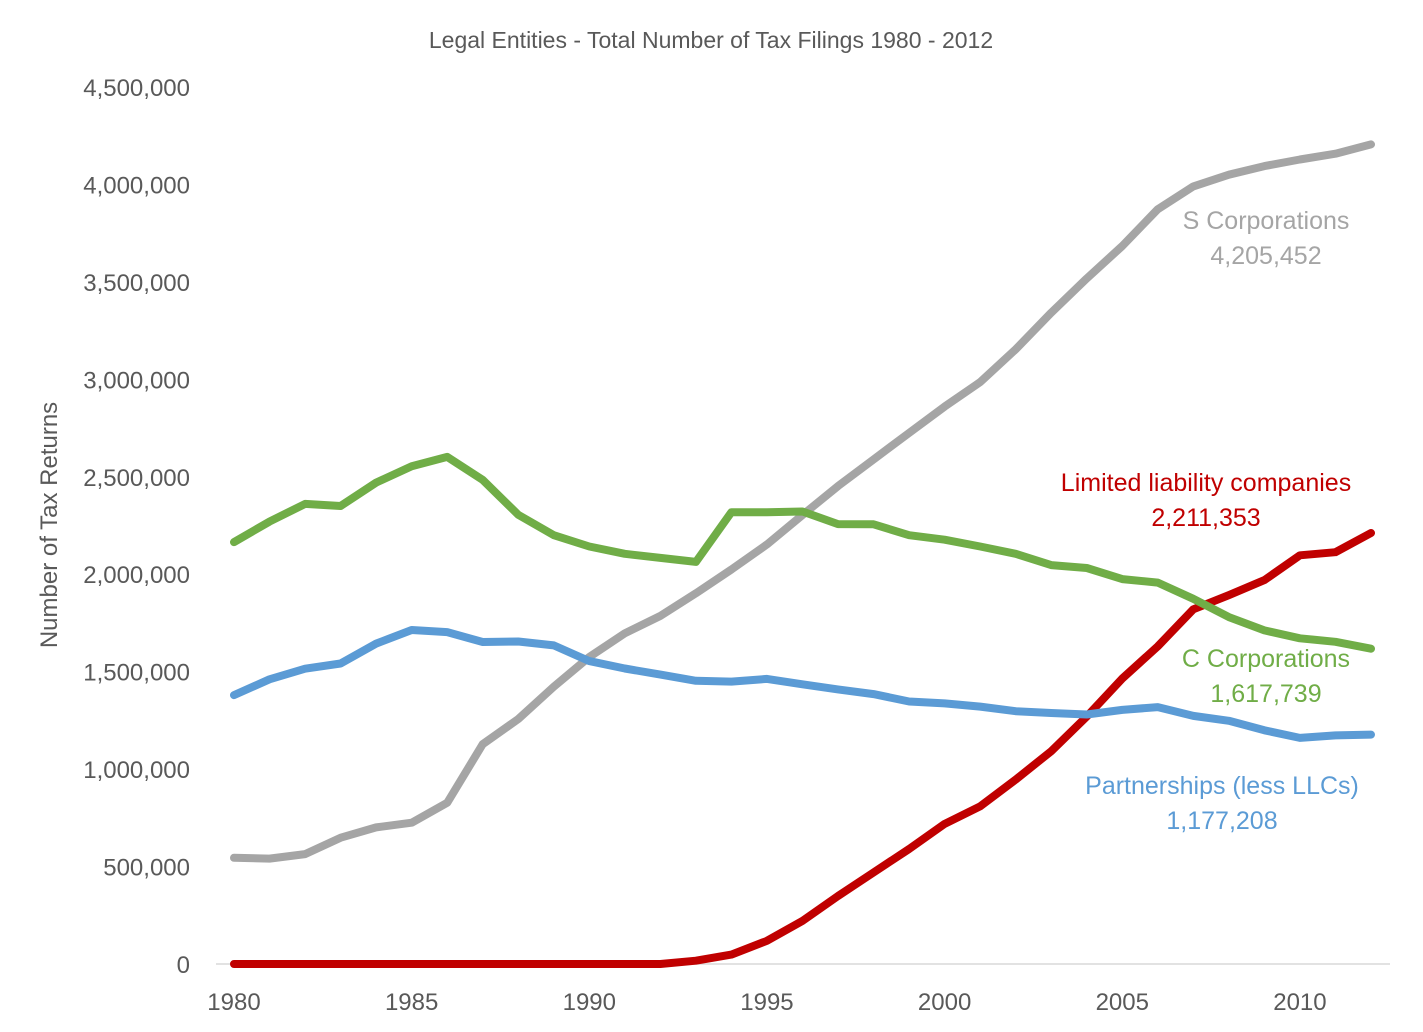 This screenshot has height=1032, width=1423. What do you see at coordinates (233, 1002) in the screenshot?
I see `x-tick-label: 1980` at bounding box center [233, 1002].